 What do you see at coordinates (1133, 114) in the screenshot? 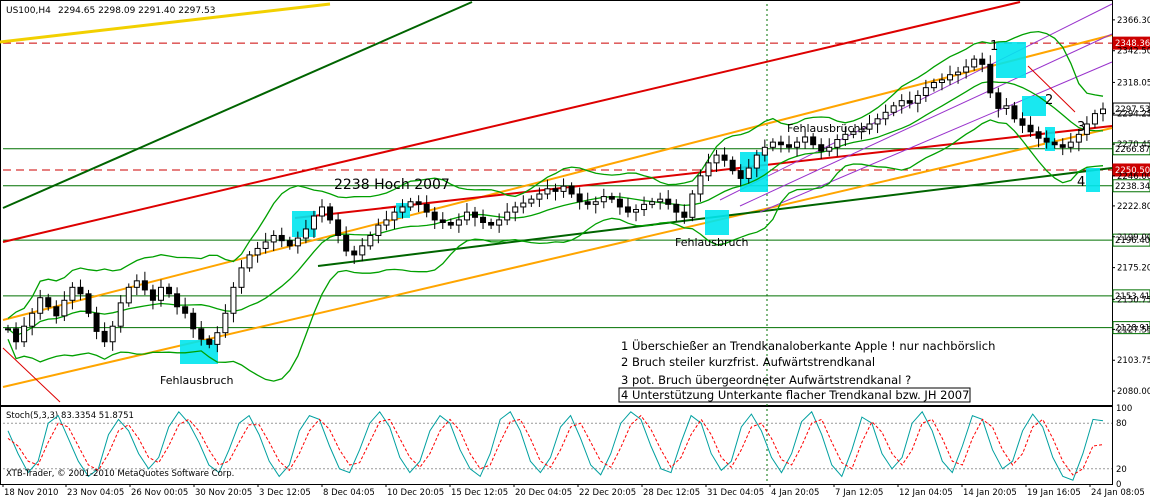
I see `price-tick-label: 2294.25` at bounding box center [1133, 114].